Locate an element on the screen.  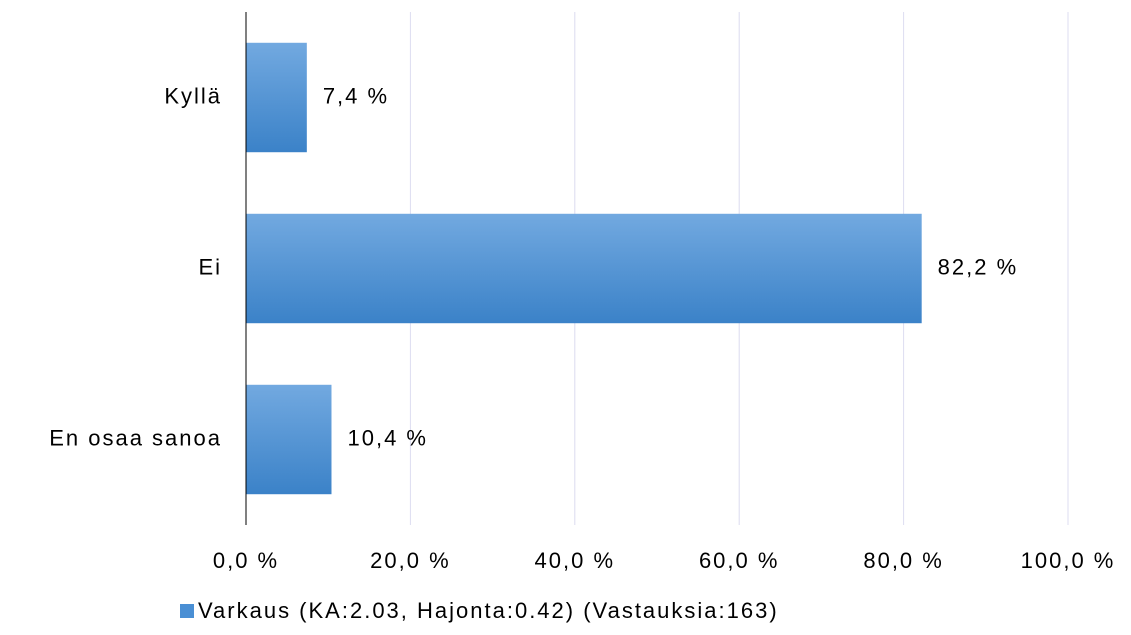
y-tick-label: Kyllä is located at coordinates (193, 95).